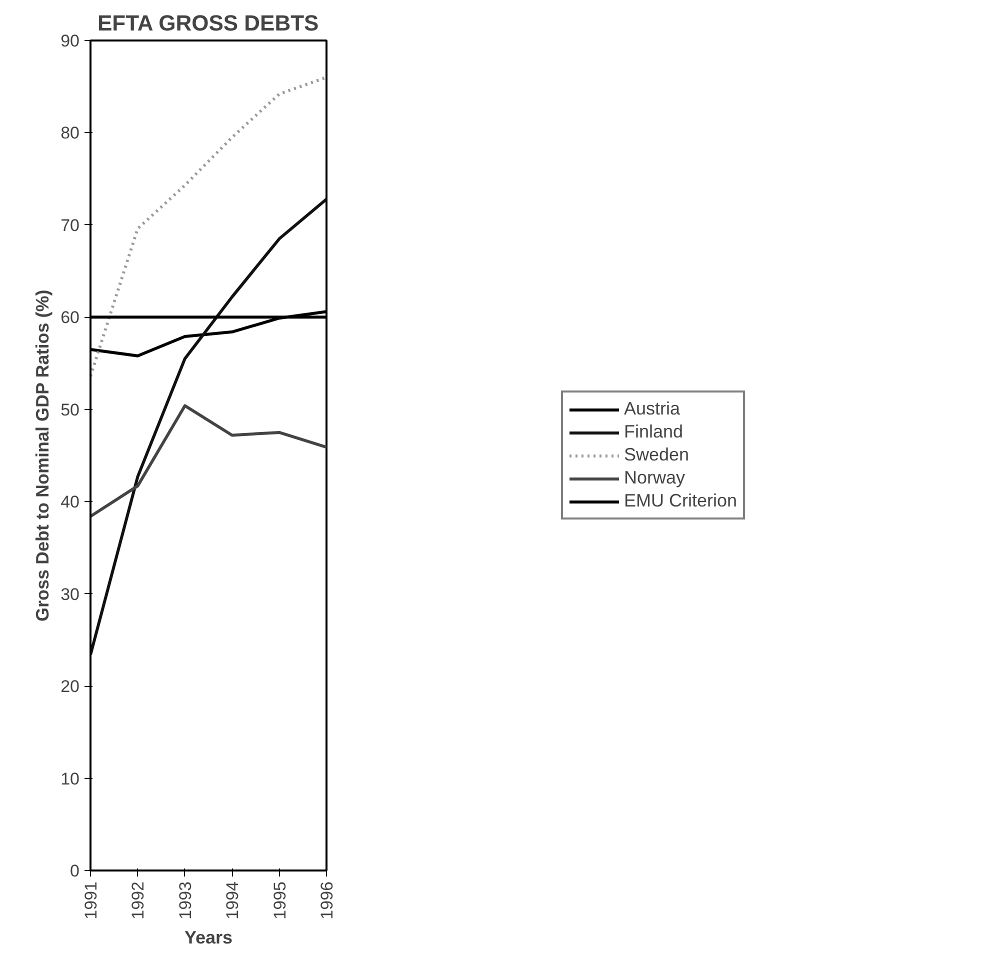 This screenshot has width=995, height=971. Describe the element at coordinates (70, 133) in the screenshot. I see `y-tick-label: 80` at that location.